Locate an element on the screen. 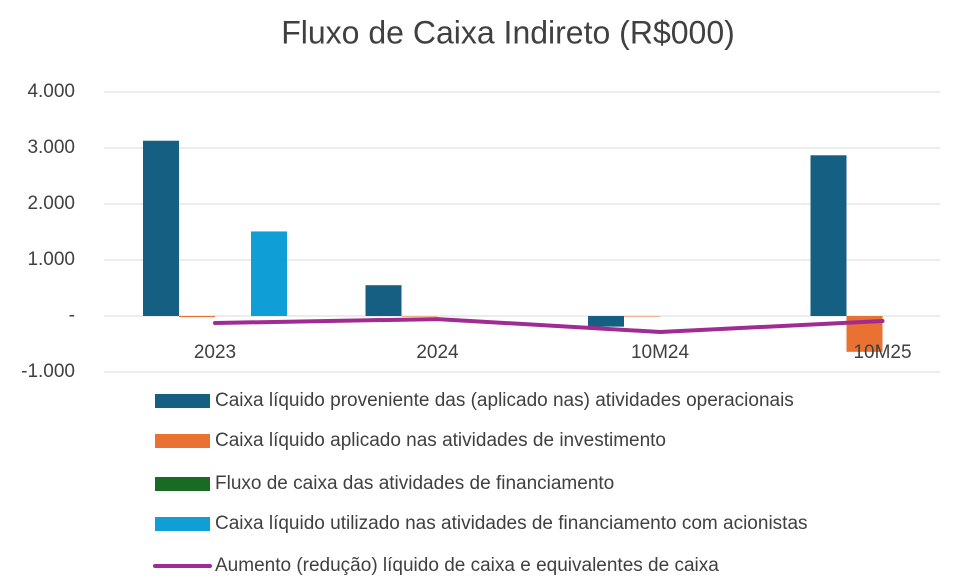 This screenshot has width=980, height=579. y-tick-label: - is located at coordinates (72, 315).